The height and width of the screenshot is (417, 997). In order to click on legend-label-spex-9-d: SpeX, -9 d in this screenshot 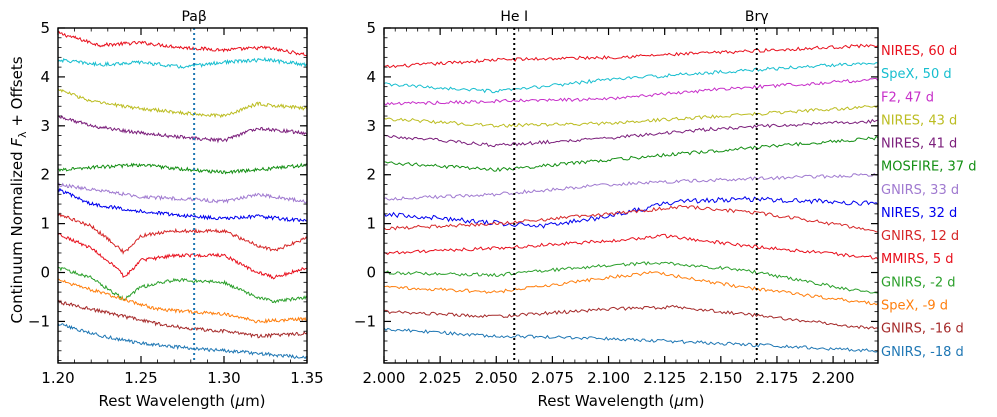, I will do `click(914, 306)`.